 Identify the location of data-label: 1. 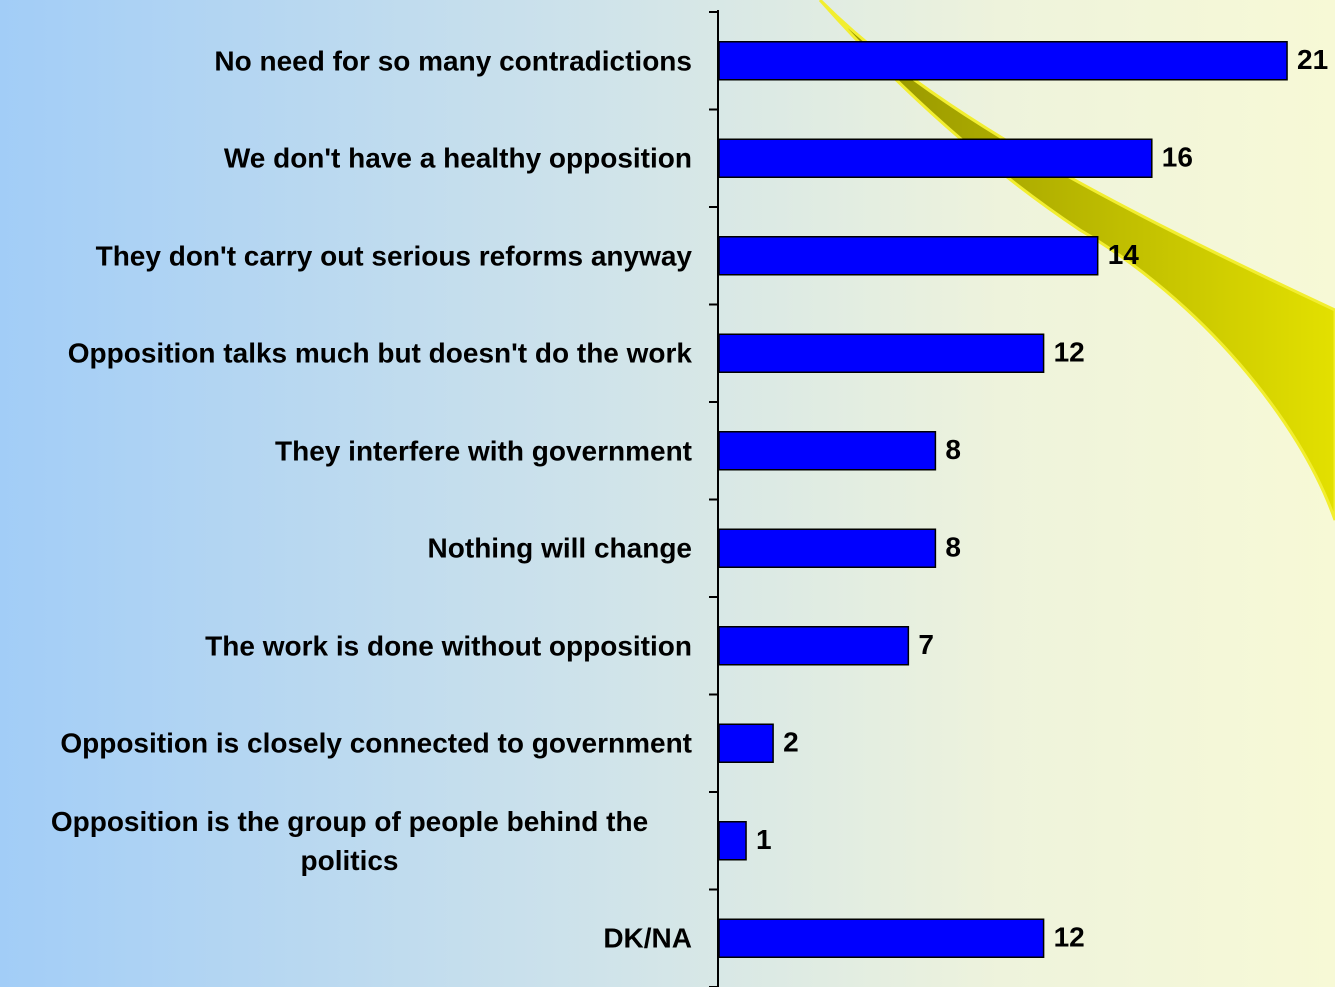
(764, 839).